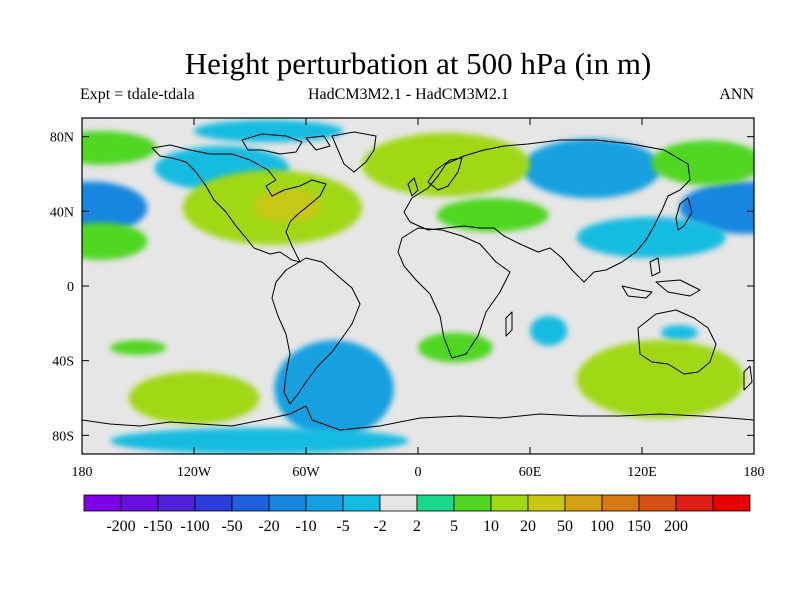  What do you see at coordinates (306, 472) in the screenshot?
I see `x-tick-label: 60W` at bounding box center [306, 472].